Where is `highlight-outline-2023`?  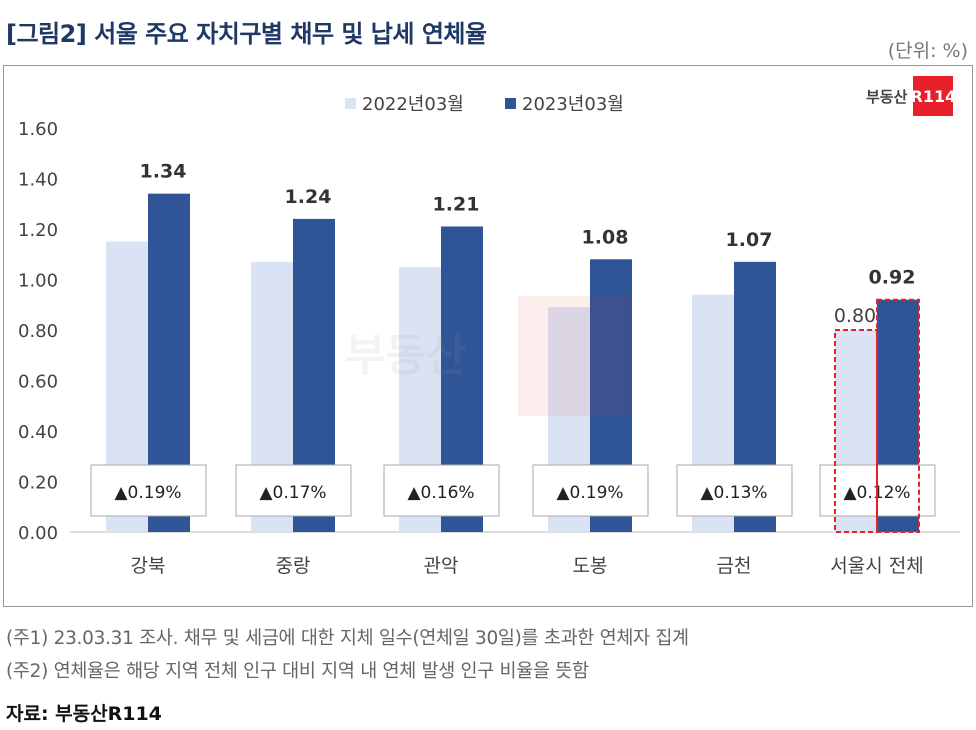
highlight-outline-2023 is located at coordinates (898, 416).